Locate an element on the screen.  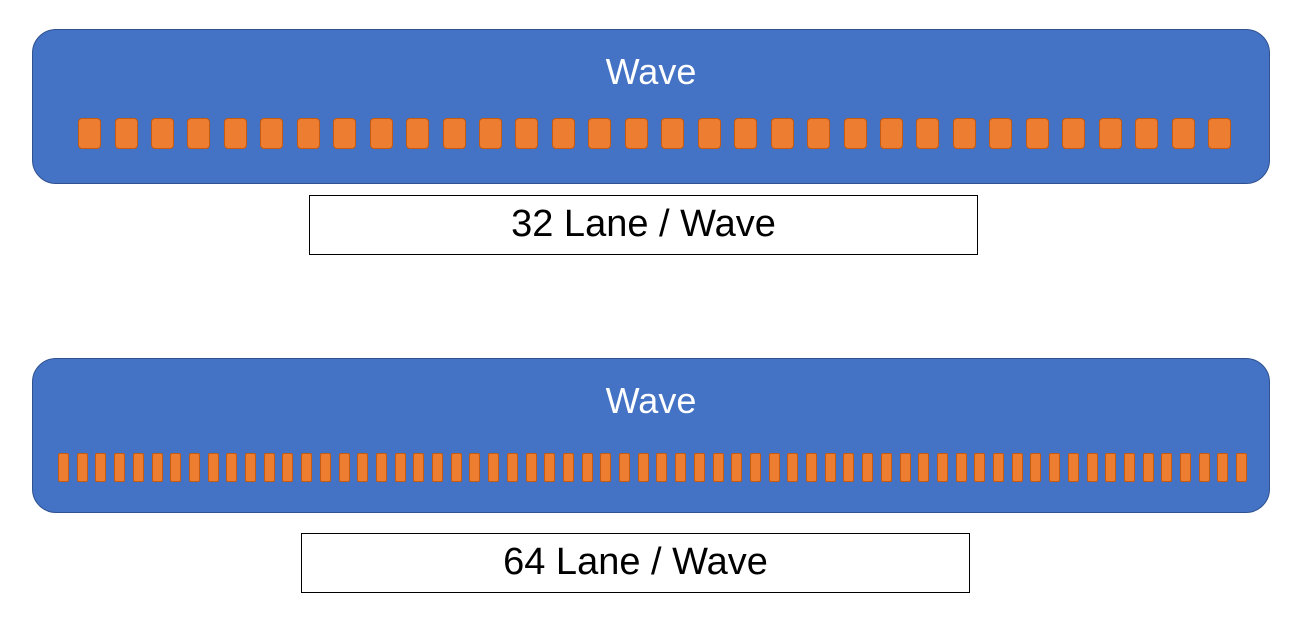
caption-64-lane-per-wave: 64 Lane / Wave is located at coordinates (635, 563).